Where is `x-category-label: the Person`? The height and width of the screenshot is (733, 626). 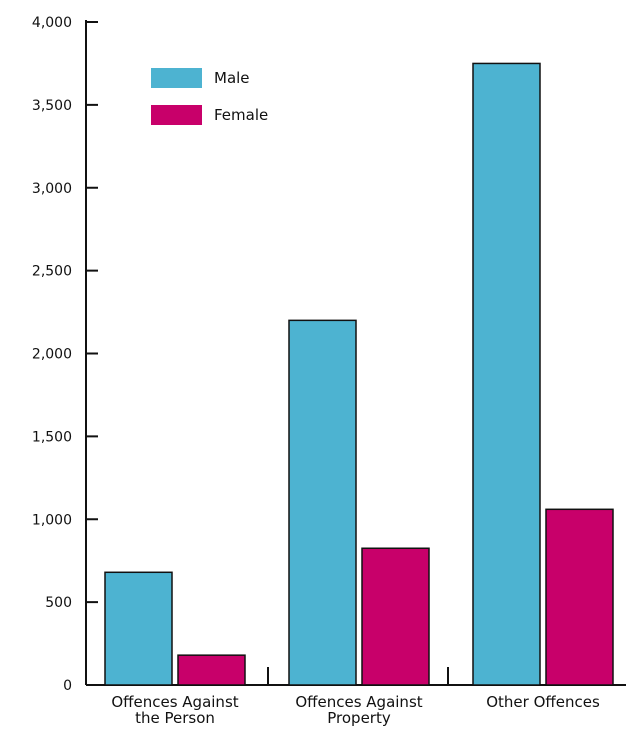
x-category-label: the Person is located at coordinates (175, 718).